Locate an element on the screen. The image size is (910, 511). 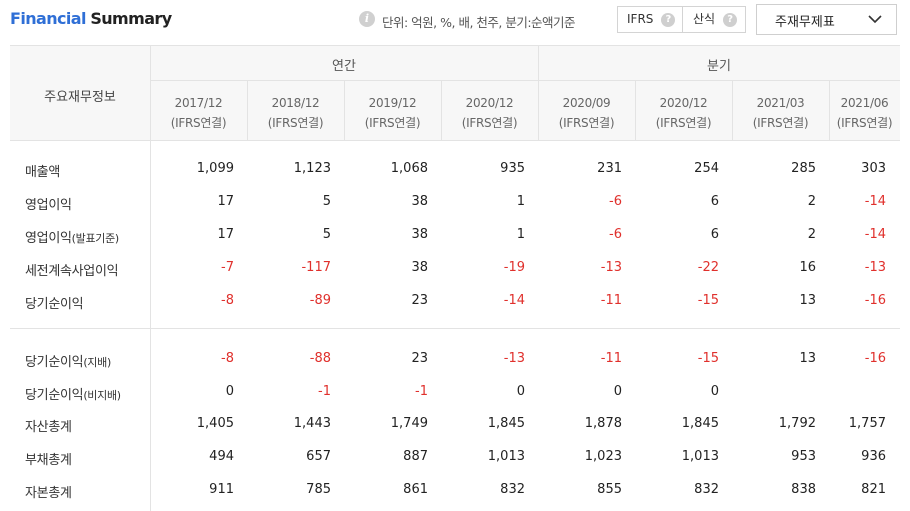
table-cell: 1,099 is located at coordinates (215, 168).